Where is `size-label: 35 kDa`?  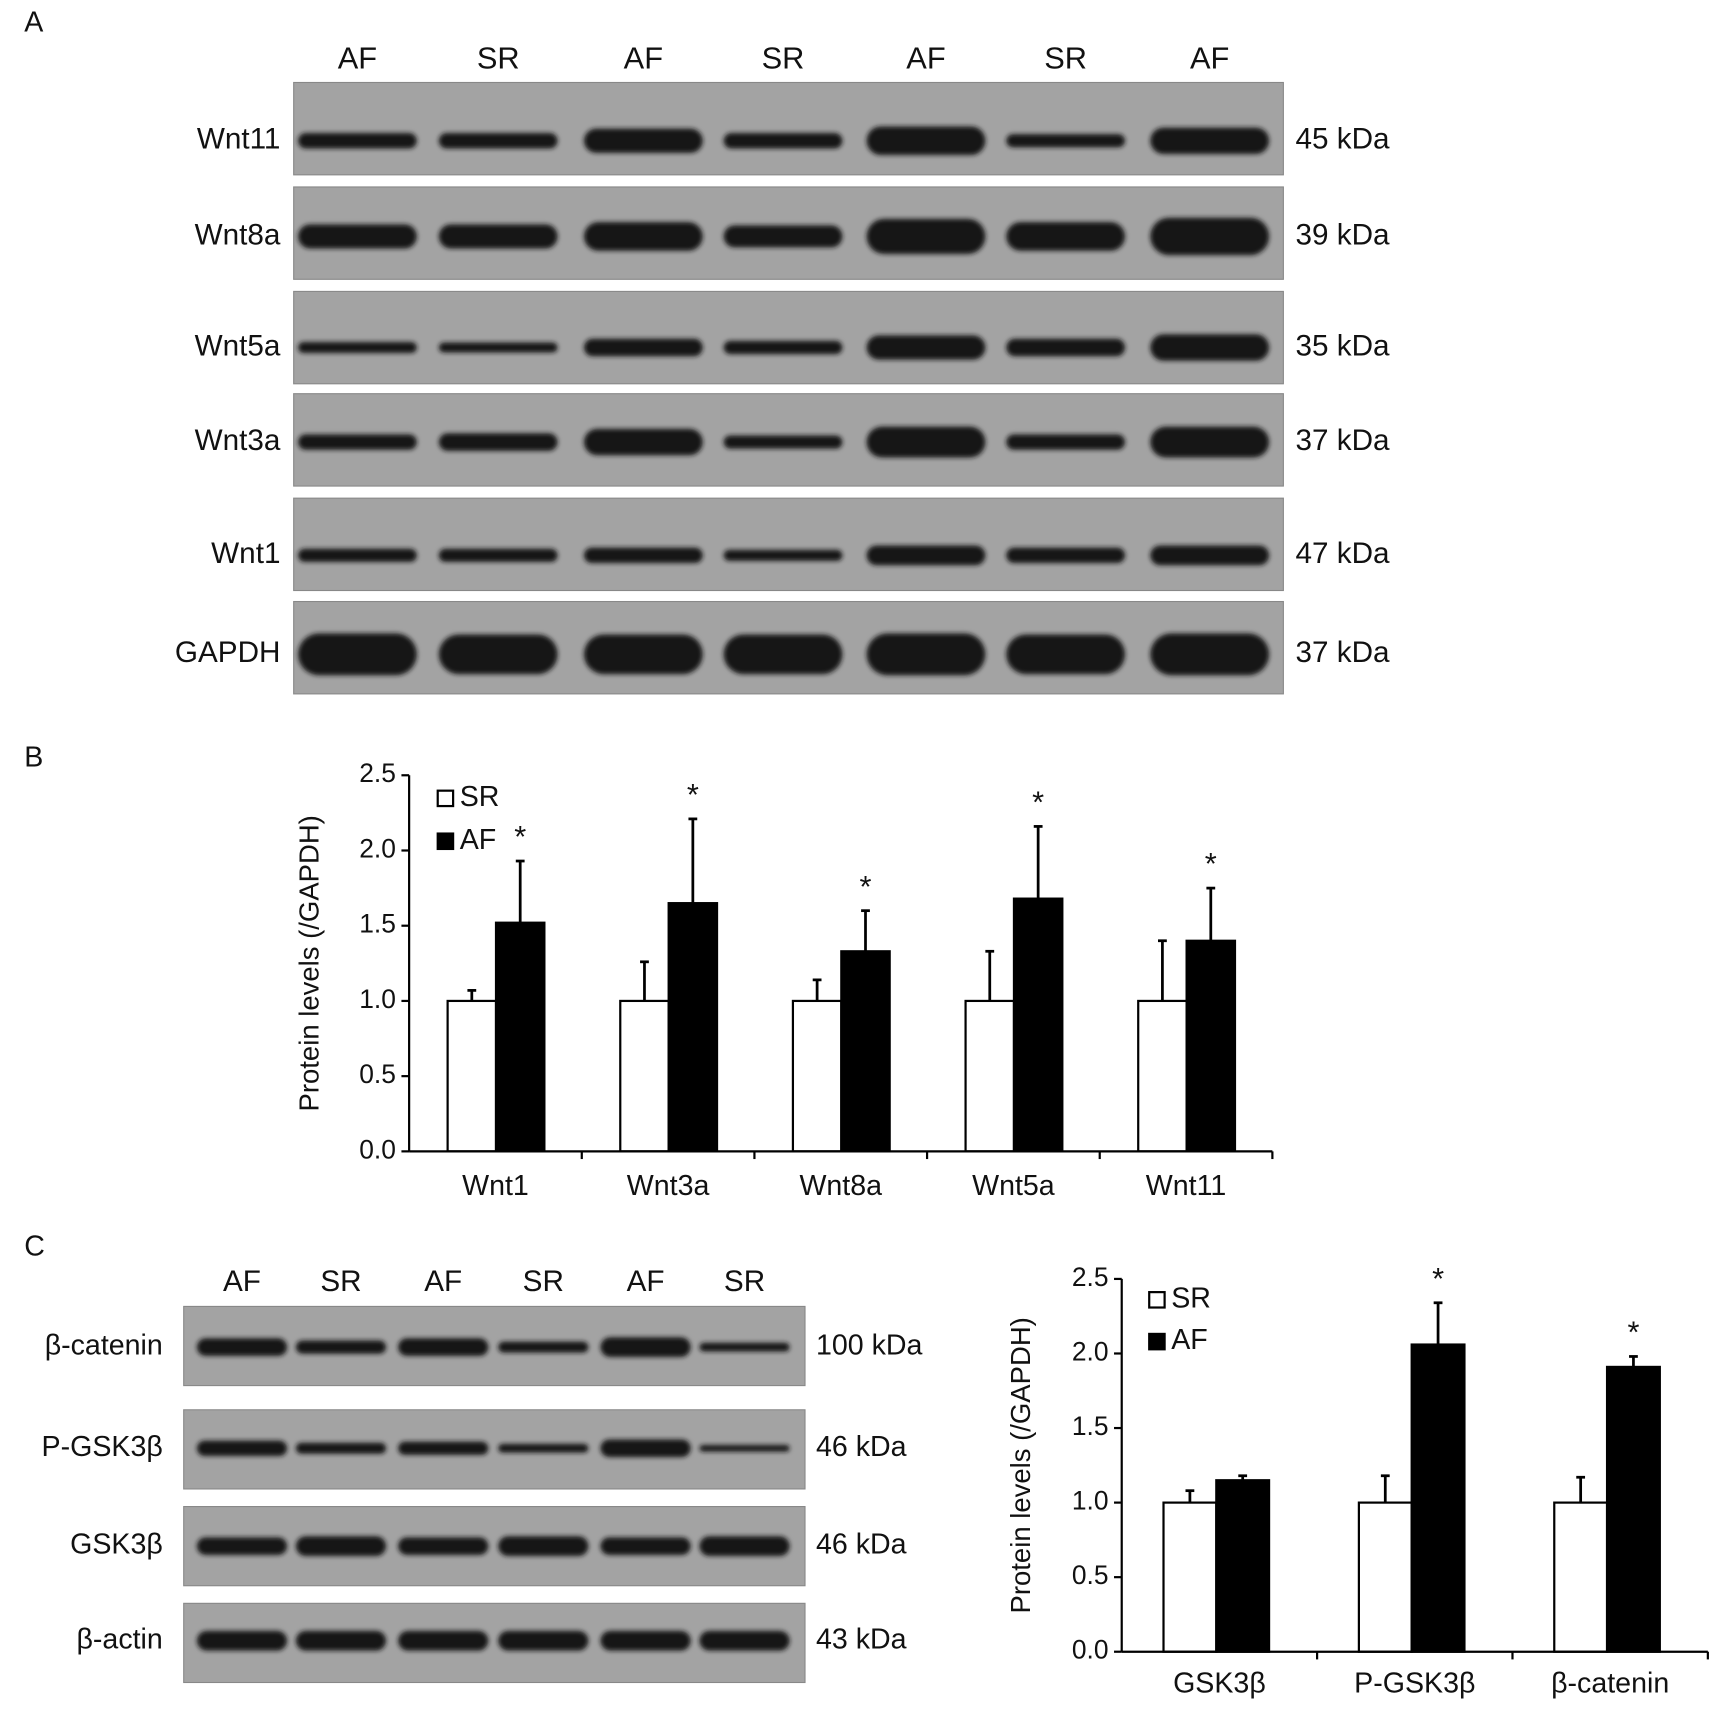
size-label: 35 kDa is located at coordinates (1342, 345).